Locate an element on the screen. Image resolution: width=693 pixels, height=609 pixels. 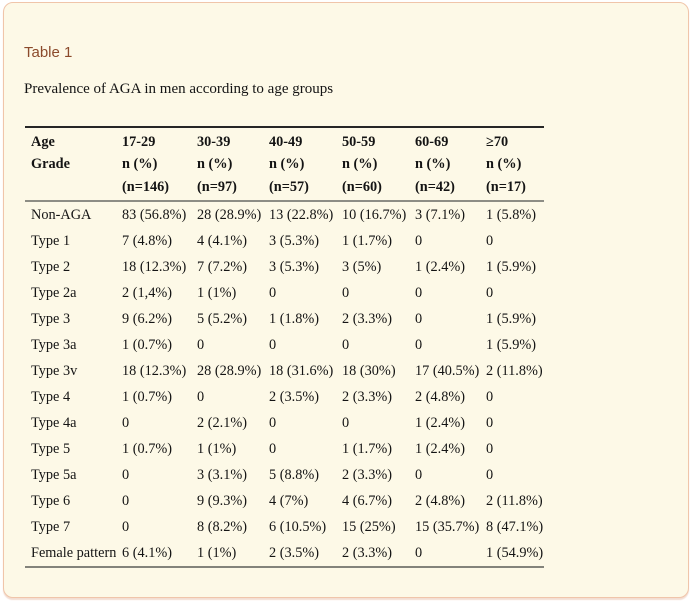
header-cell-age-group: 30-39 n (%) (n=97) is located at coordinates (227, 164).